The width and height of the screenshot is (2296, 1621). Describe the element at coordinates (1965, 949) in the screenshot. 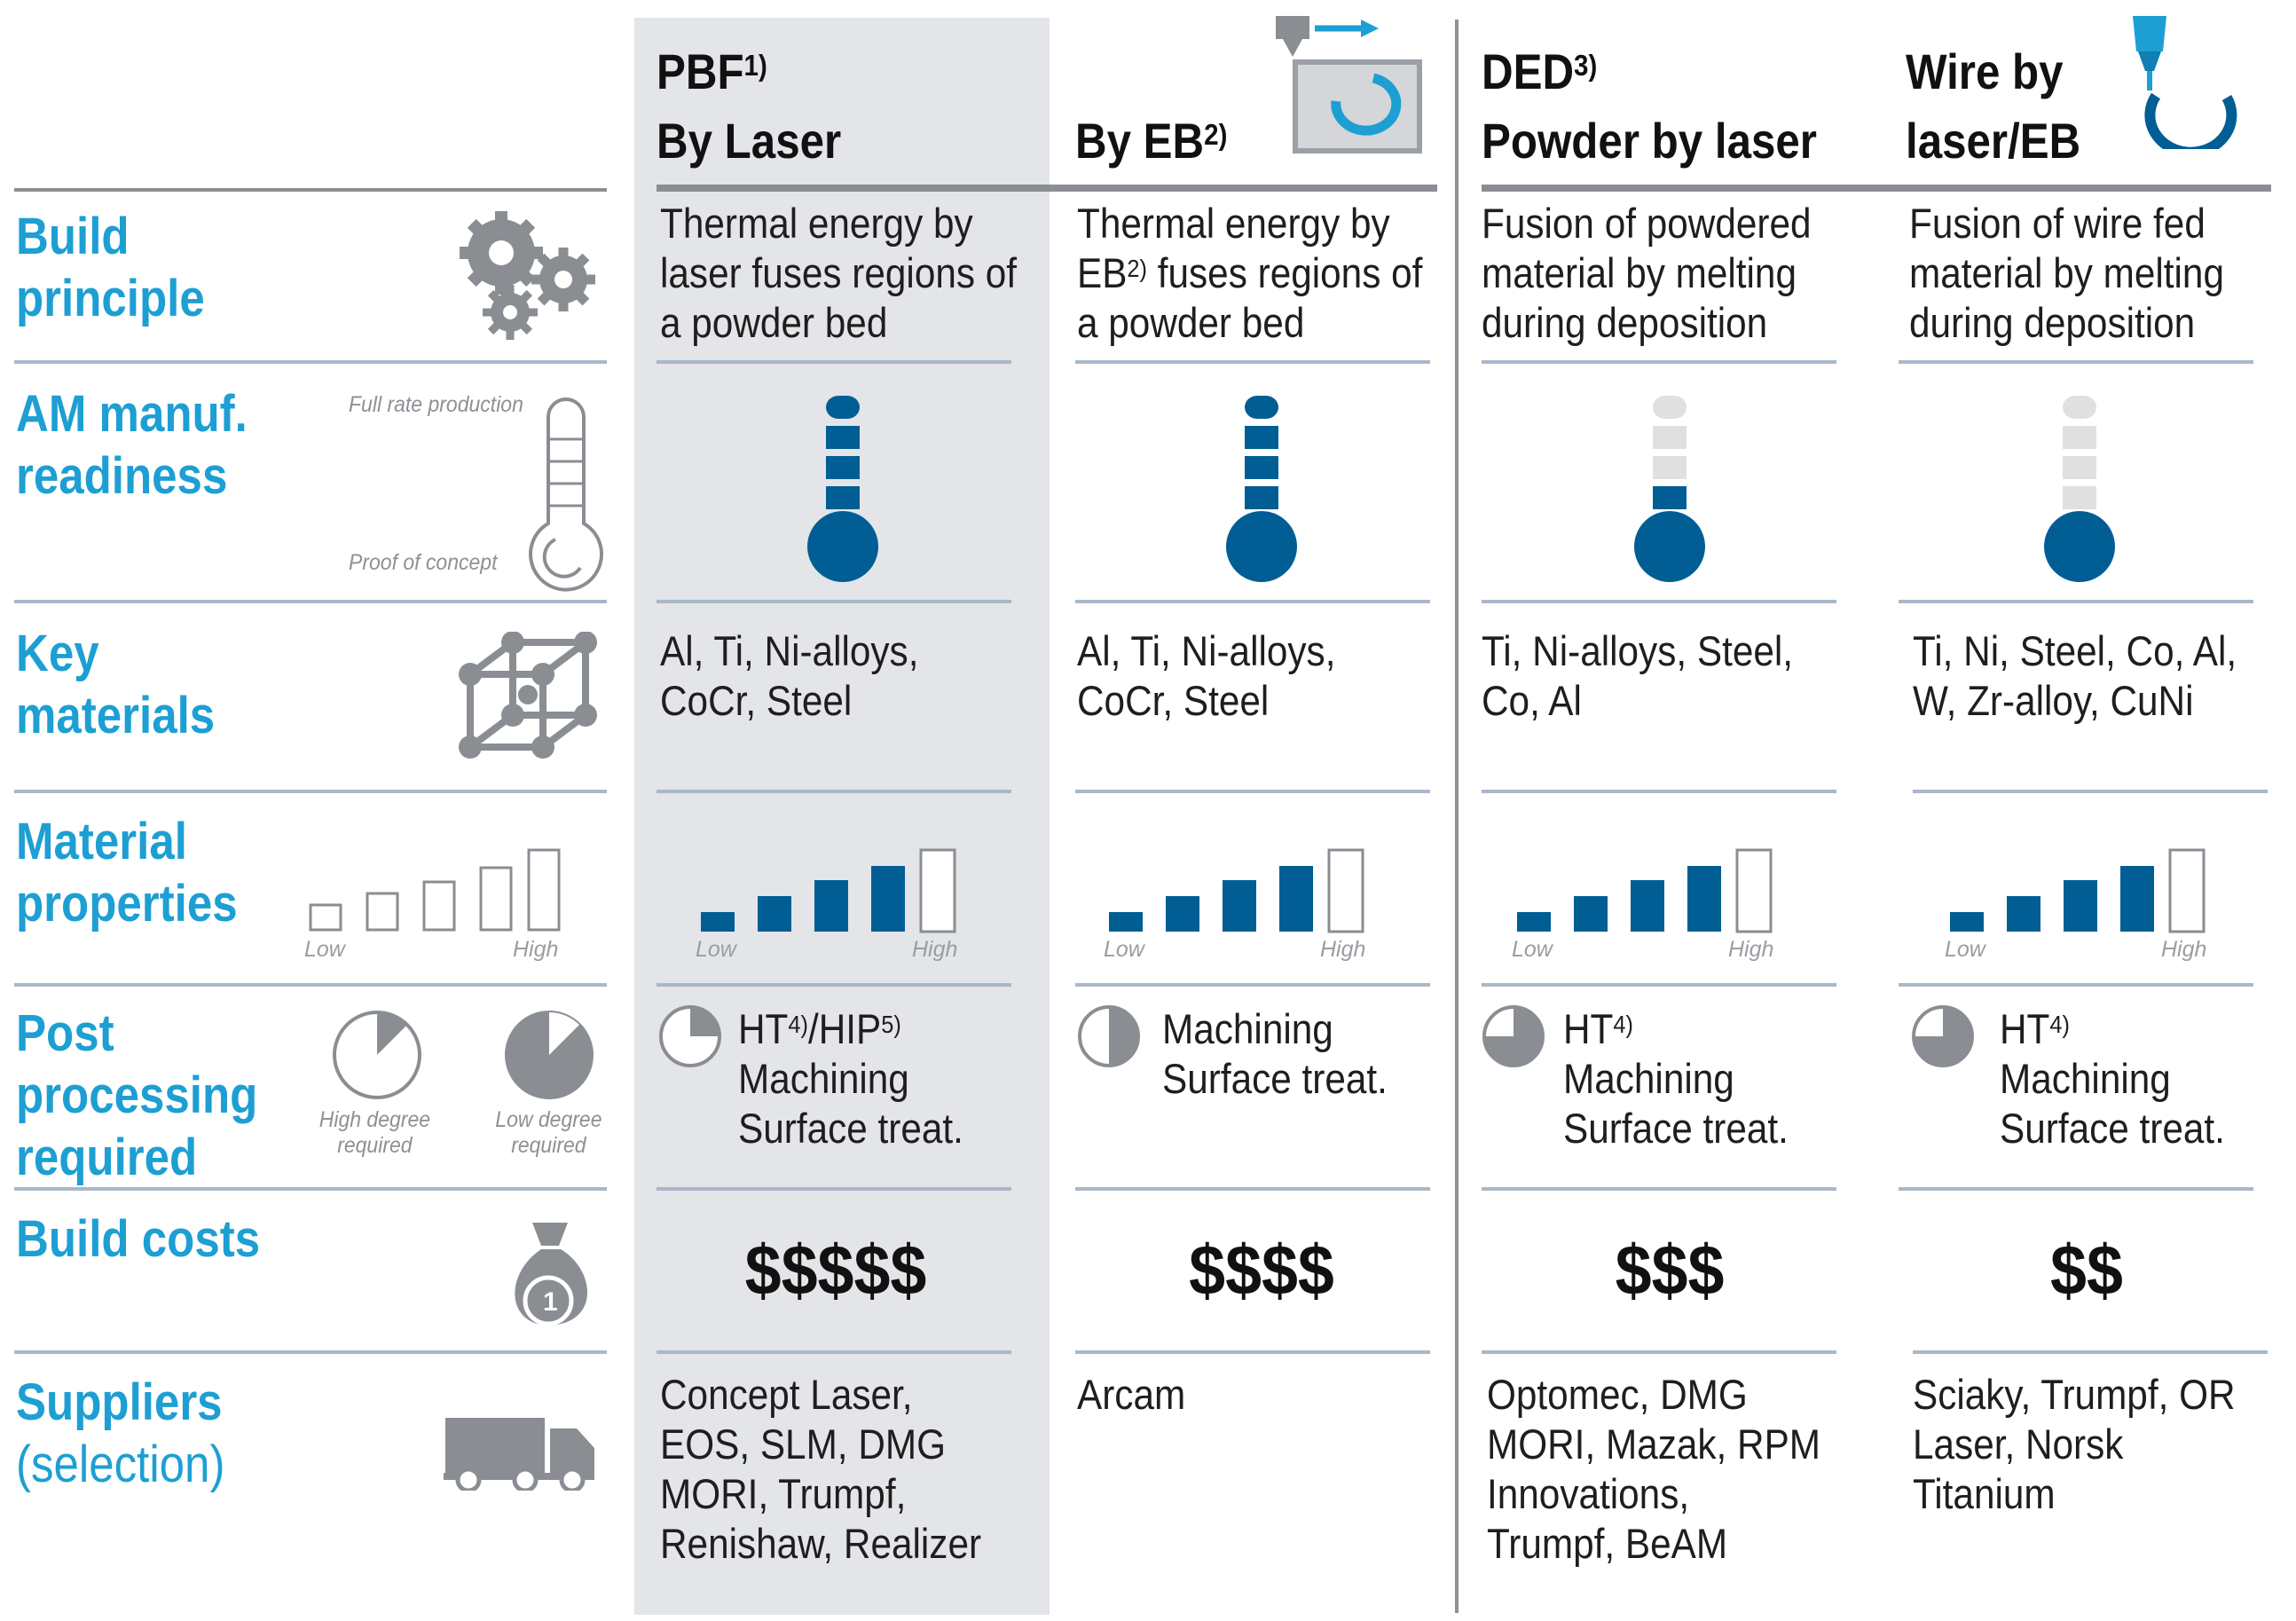

I see `ded-wire-low-label: Low` at that location.